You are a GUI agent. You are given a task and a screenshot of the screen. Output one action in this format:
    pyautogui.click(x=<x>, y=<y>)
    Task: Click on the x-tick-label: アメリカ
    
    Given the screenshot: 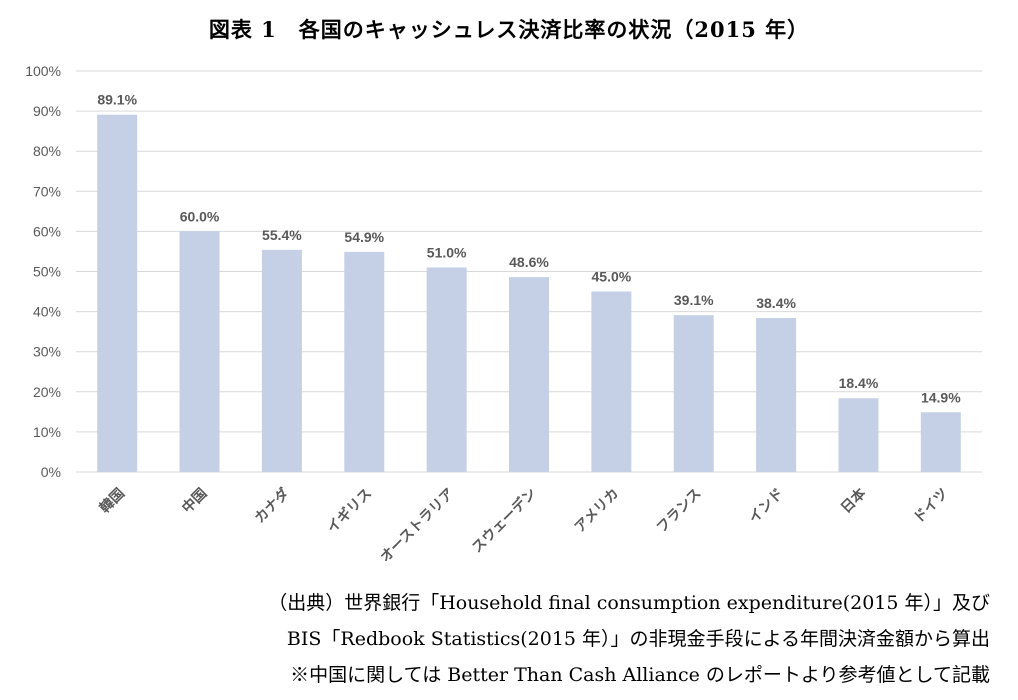 What is the action you would take?
    pyautogui.click(x=597, y=511)
    